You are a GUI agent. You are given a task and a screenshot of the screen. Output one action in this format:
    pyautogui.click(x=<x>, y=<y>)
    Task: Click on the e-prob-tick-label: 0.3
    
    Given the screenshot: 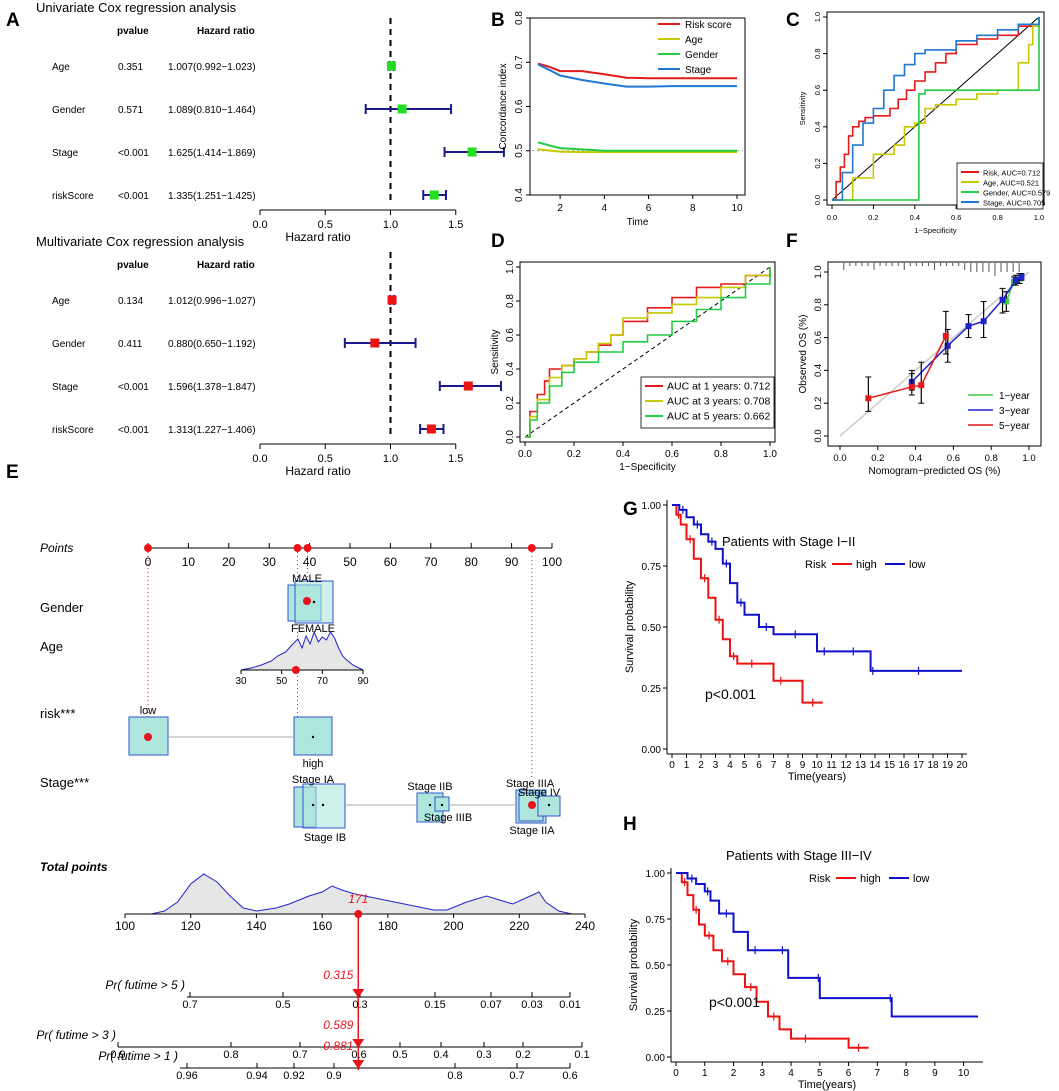 What is the action you would take?
    pyautogui.click(x=359, y=1005)
    